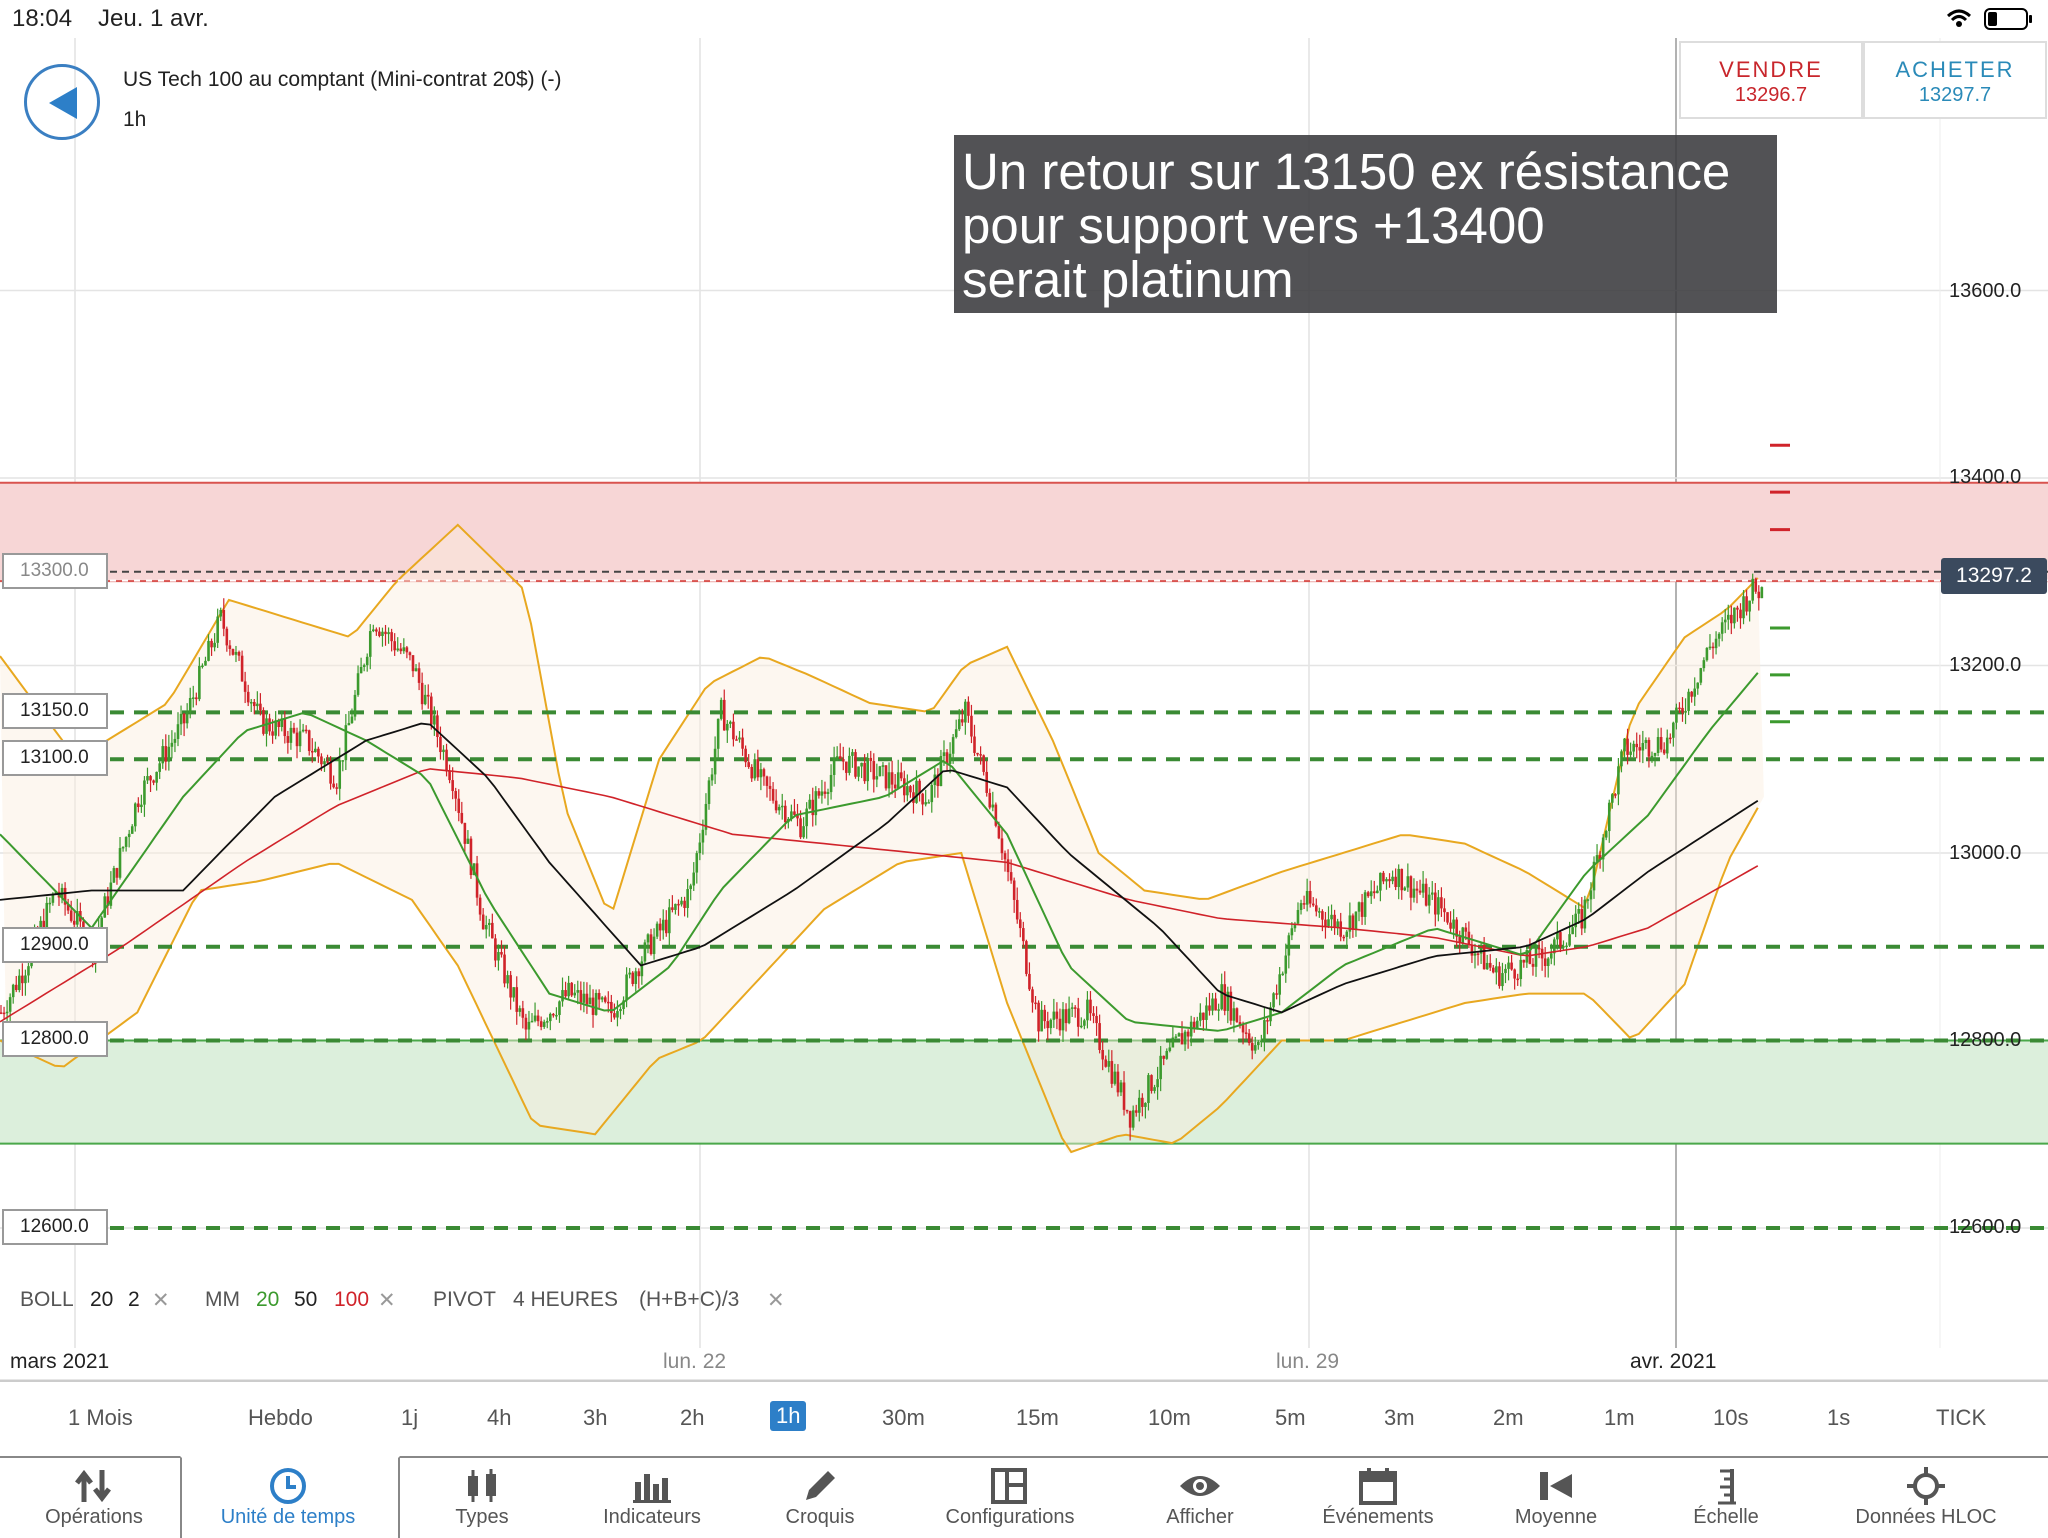 This screenshot has height=1538, width=2048. I want to click on timeframe-4h: 4h, so click(499, 1417).